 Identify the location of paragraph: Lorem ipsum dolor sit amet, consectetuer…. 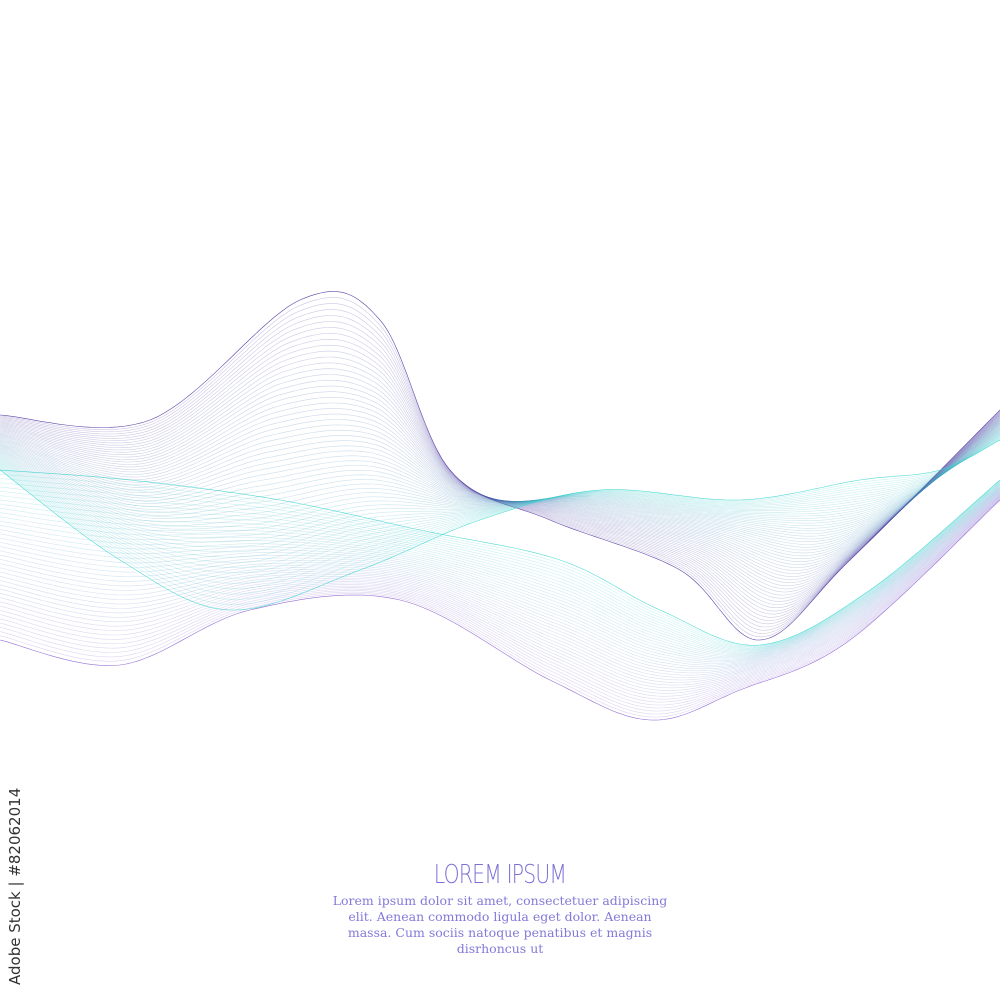
(500, 924).